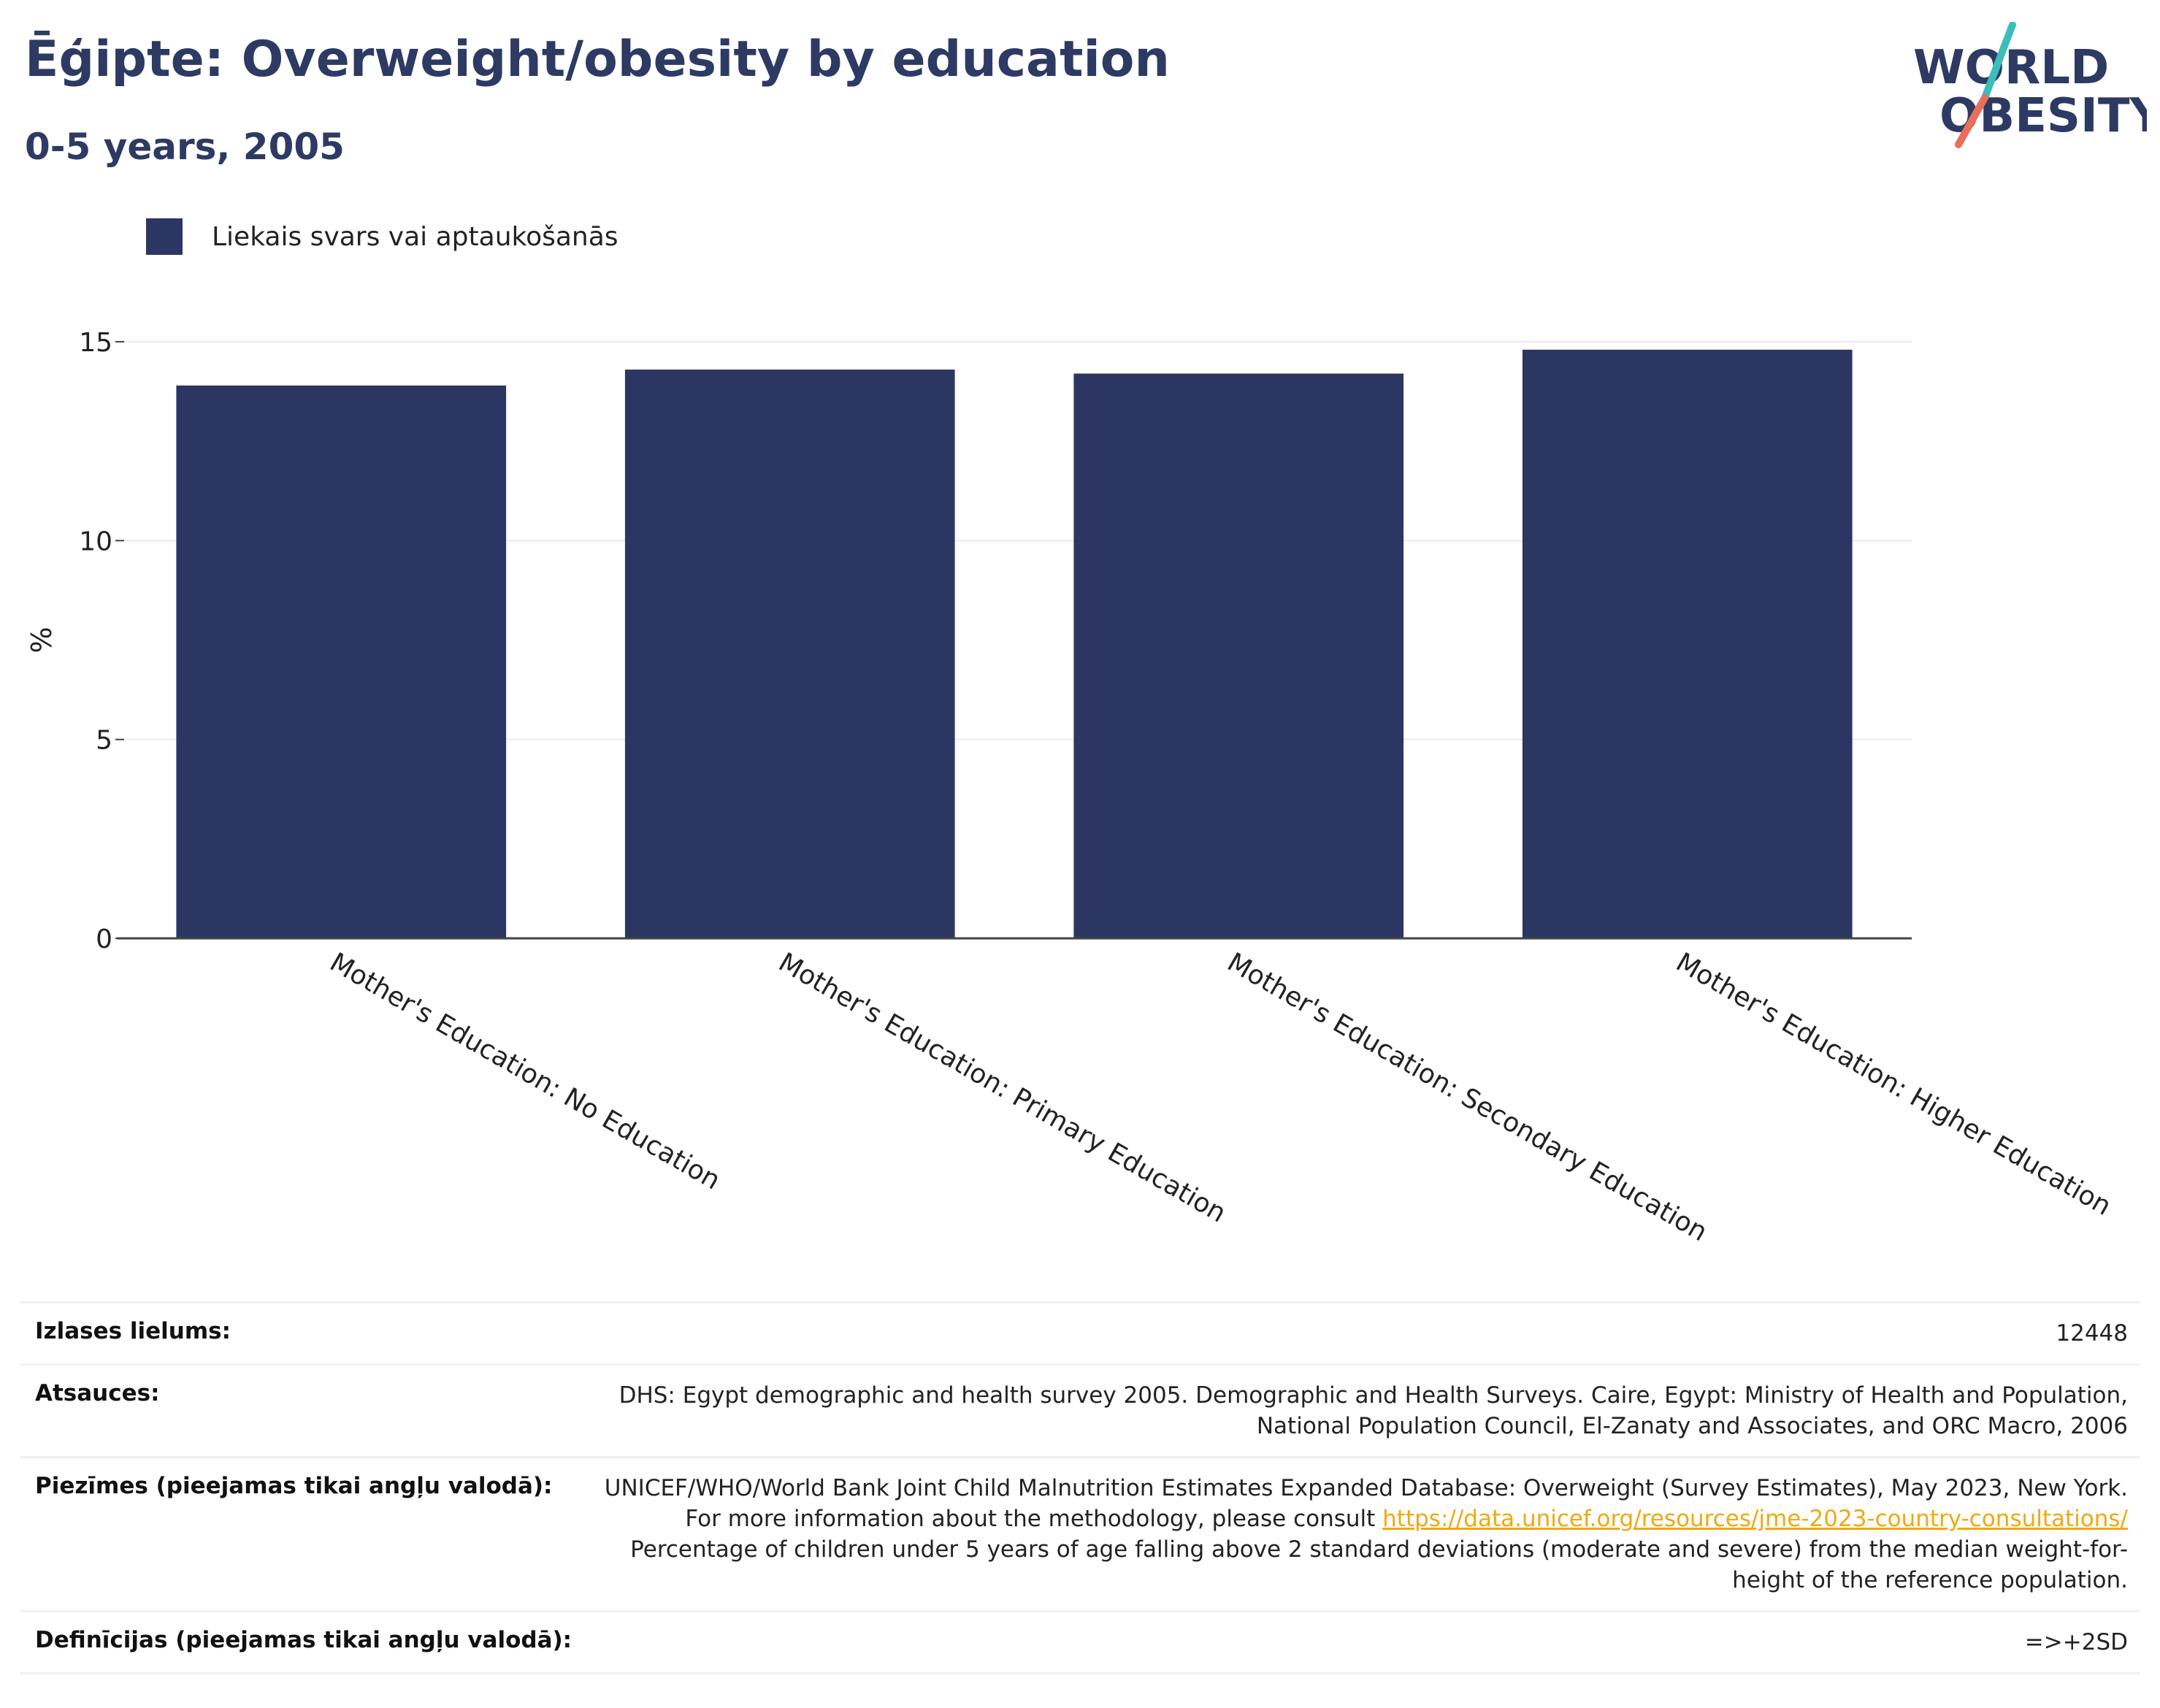  What do you see at coordinates (164, 236) in the screenshot?
I see `legend-swatch` at bounding box center [164, 236].